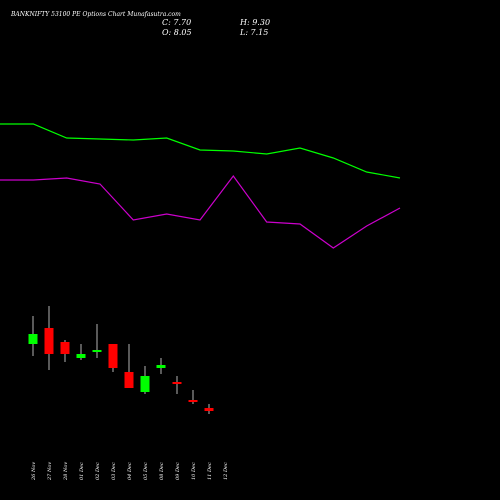 This screenshot has width=500, height=500. I want to click on x-tick-label: 02 Dec, so click(98, 471).